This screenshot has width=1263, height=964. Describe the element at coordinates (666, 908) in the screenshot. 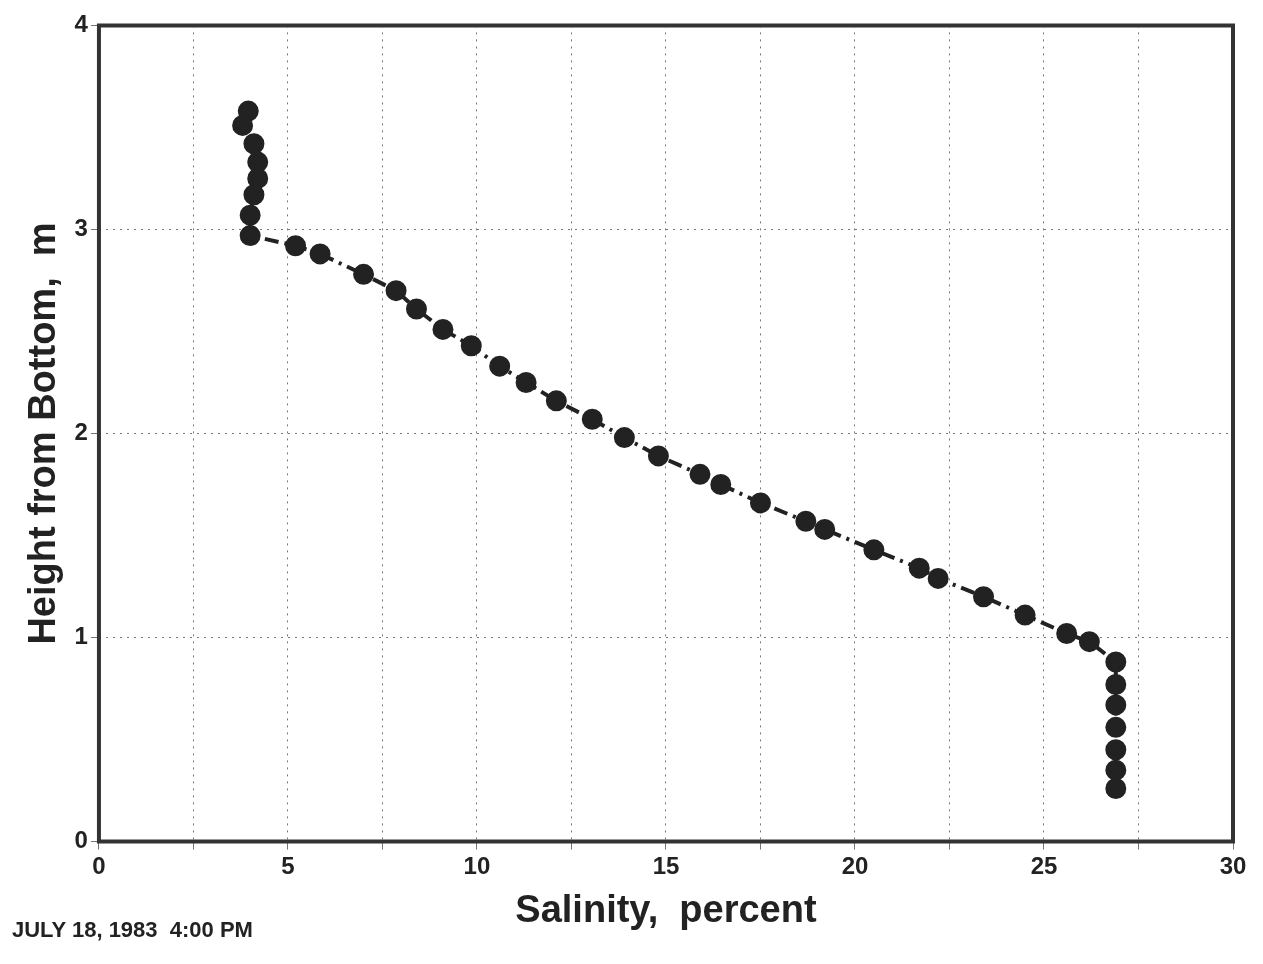

I see `x-axis-title: Salinity, percent` at that location.